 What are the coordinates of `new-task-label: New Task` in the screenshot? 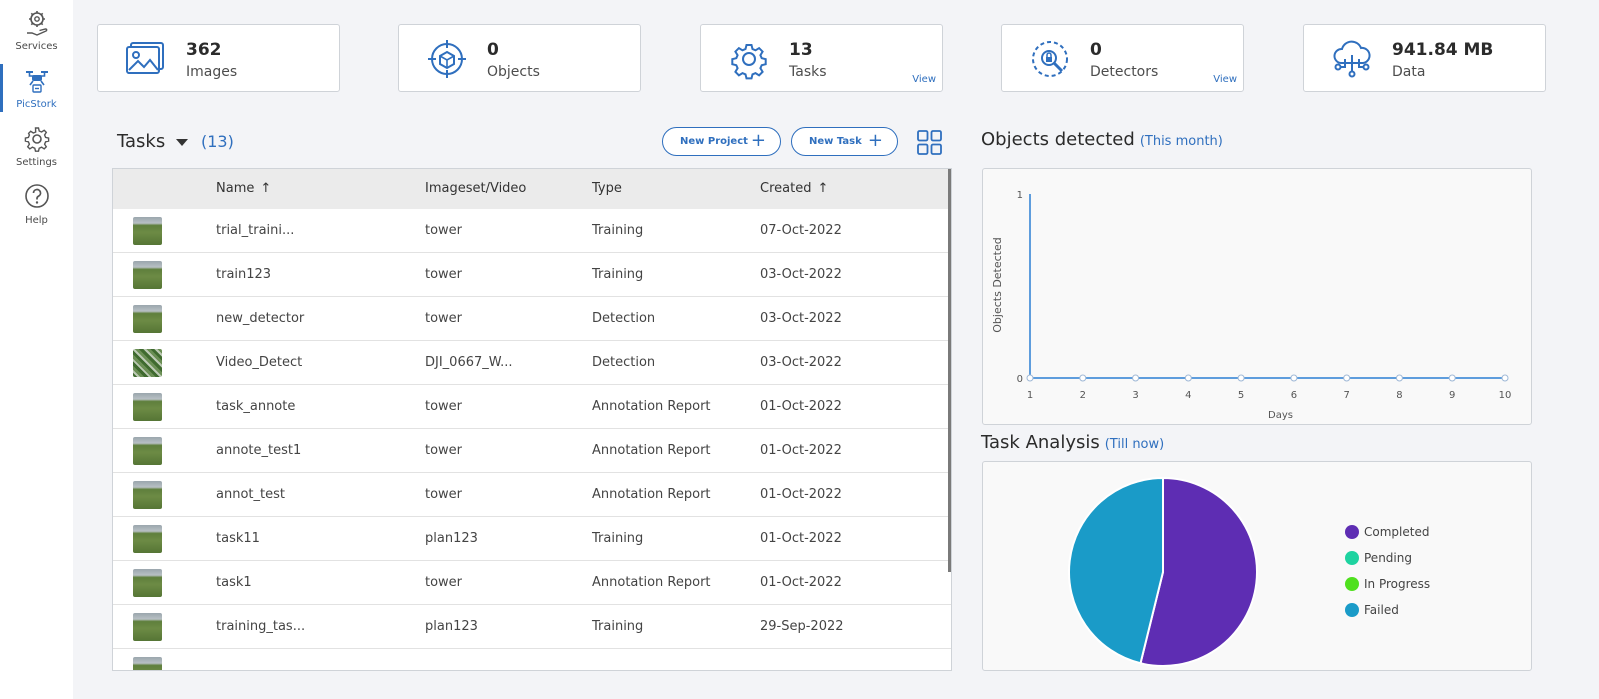 It's located at (835, 141).